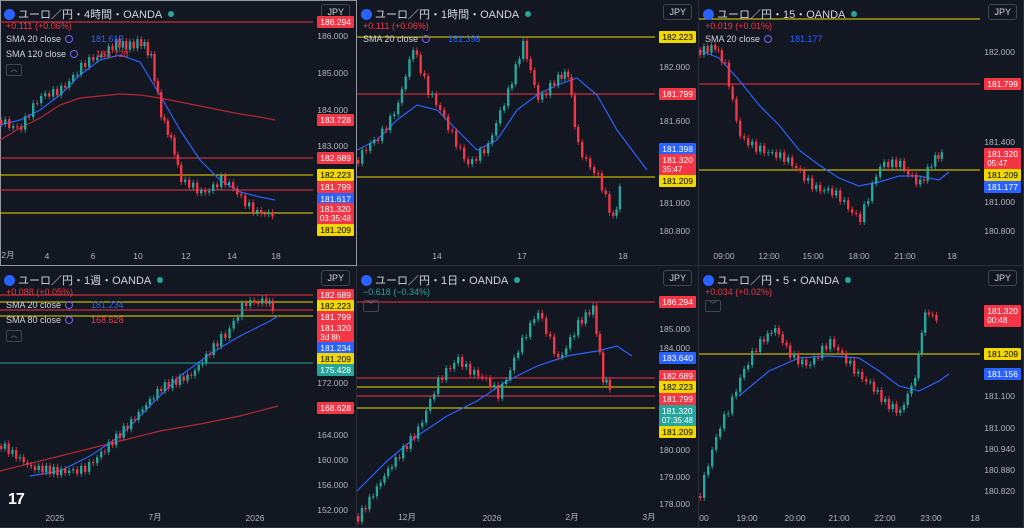  What do you see at coordinates (1002, 316) in the screenshot?
I see `current-price-label: 181.320 00:48` at bounding box center [1002, 316].